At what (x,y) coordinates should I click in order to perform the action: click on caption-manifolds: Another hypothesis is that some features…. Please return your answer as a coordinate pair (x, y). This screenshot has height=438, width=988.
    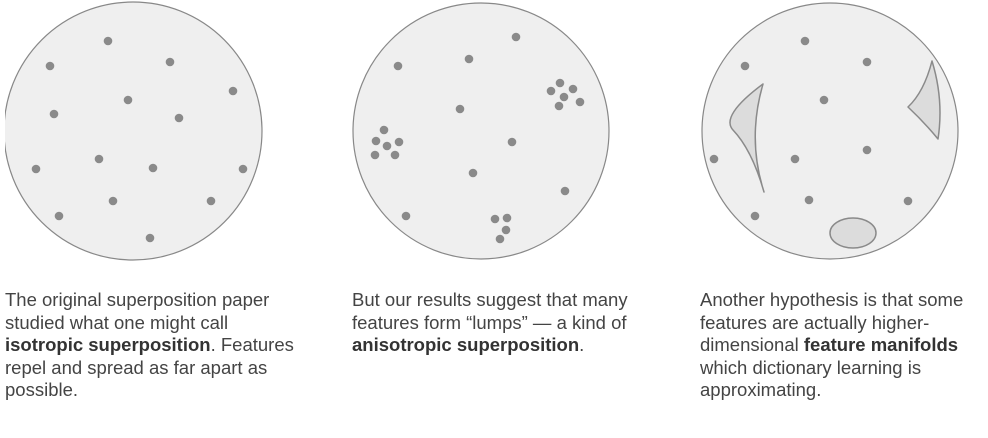
    Looking at the image, I should click on (844, 345).